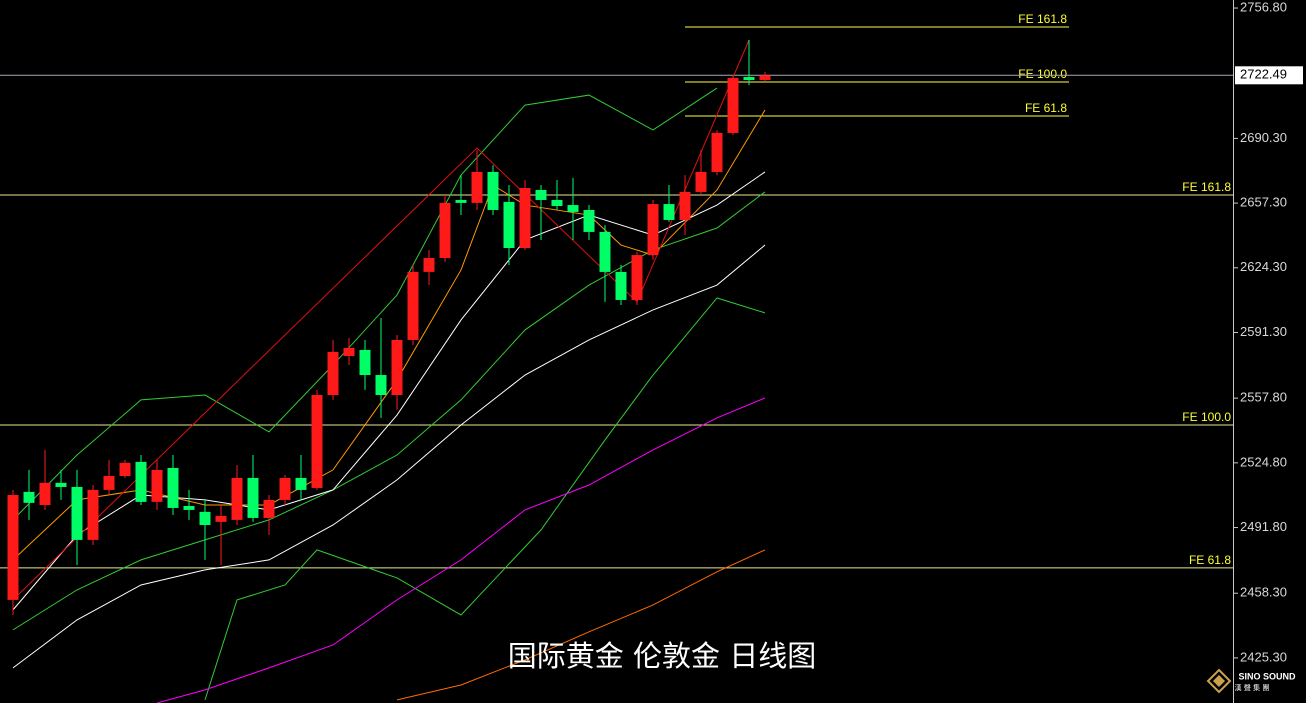  What do you see at coordinates (1263, 461) in the screenshot?
I see `y-tick-label: 2524.80` at bounding box center [1263, 461].